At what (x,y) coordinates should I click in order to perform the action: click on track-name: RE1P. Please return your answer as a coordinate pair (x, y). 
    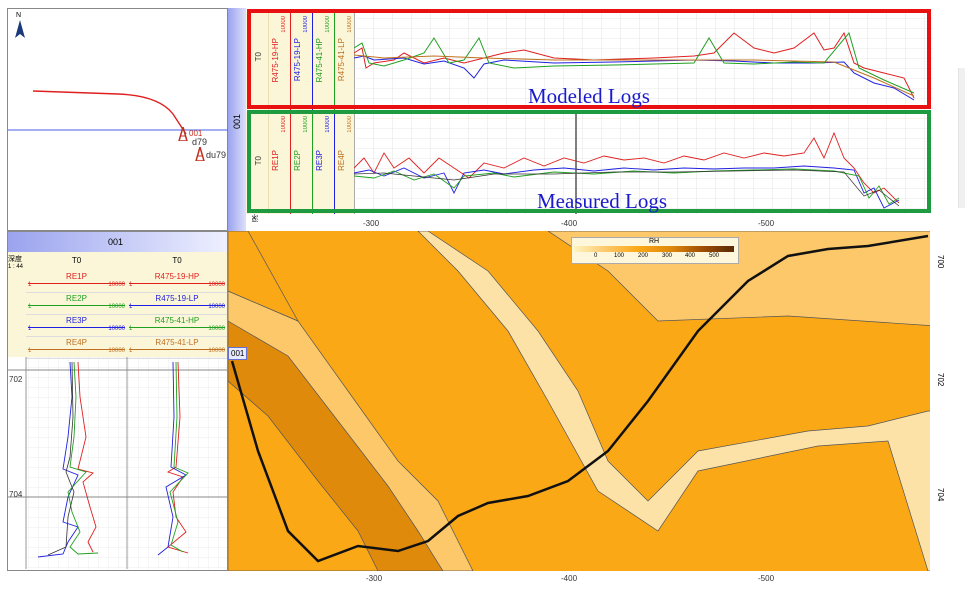
    Looking at the image, I should click on (76, 276).